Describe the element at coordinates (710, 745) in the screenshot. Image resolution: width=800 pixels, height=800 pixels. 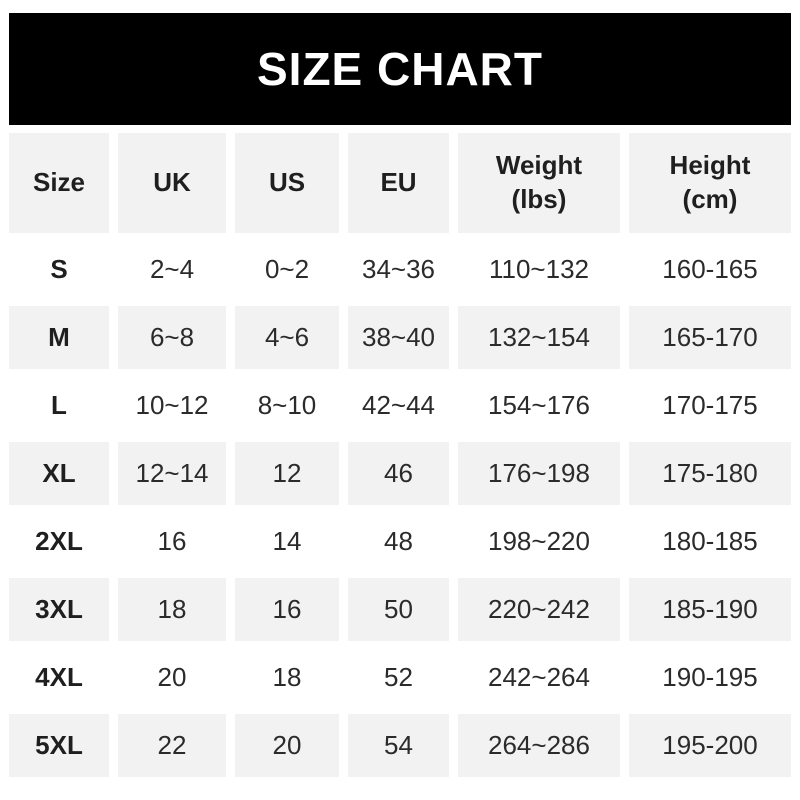
I see `cell-height: 195-200` at that location.